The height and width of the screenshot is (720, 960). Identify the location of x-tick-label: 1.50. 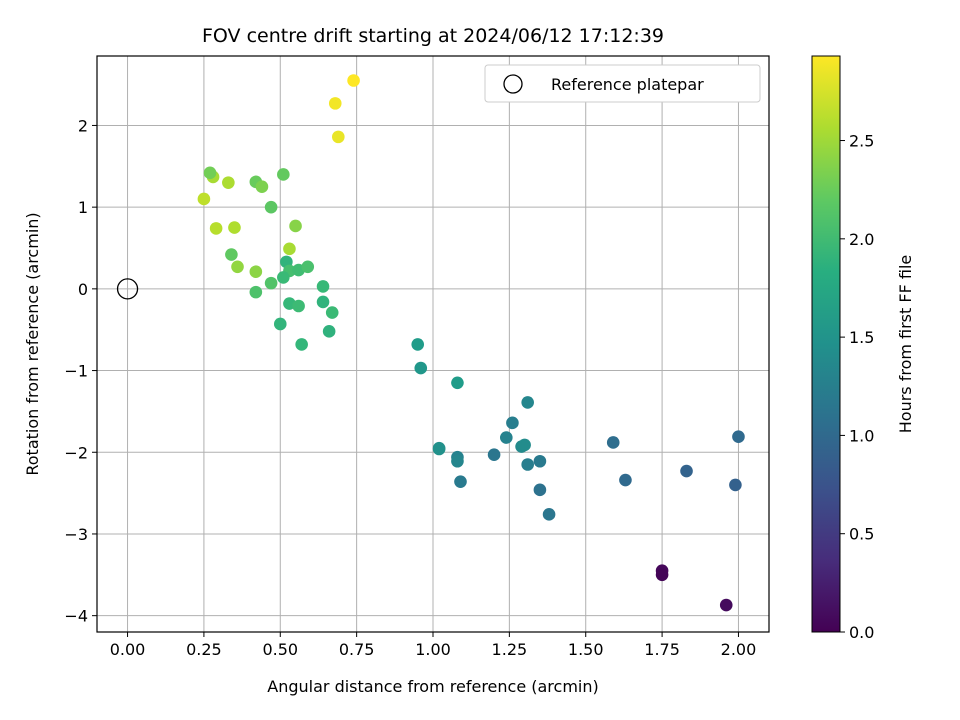
(586, 649).